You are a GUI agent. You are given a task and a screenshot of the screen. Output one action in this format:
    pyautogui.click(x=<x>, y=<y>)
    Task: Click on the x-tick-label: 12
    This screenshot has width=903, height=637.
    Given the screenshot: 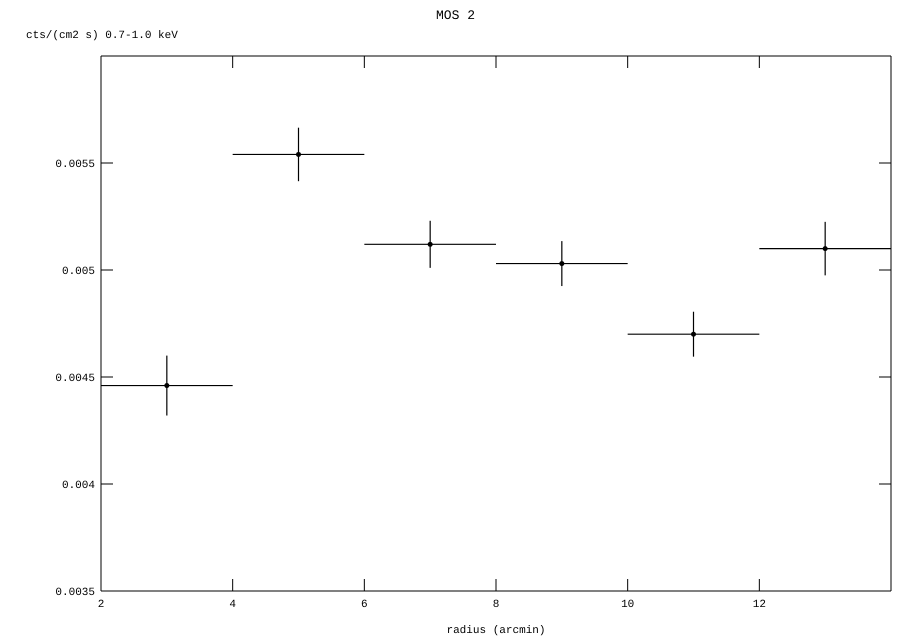 What is the action you would take?
    pyautogui.click(x=759, y=604)
    